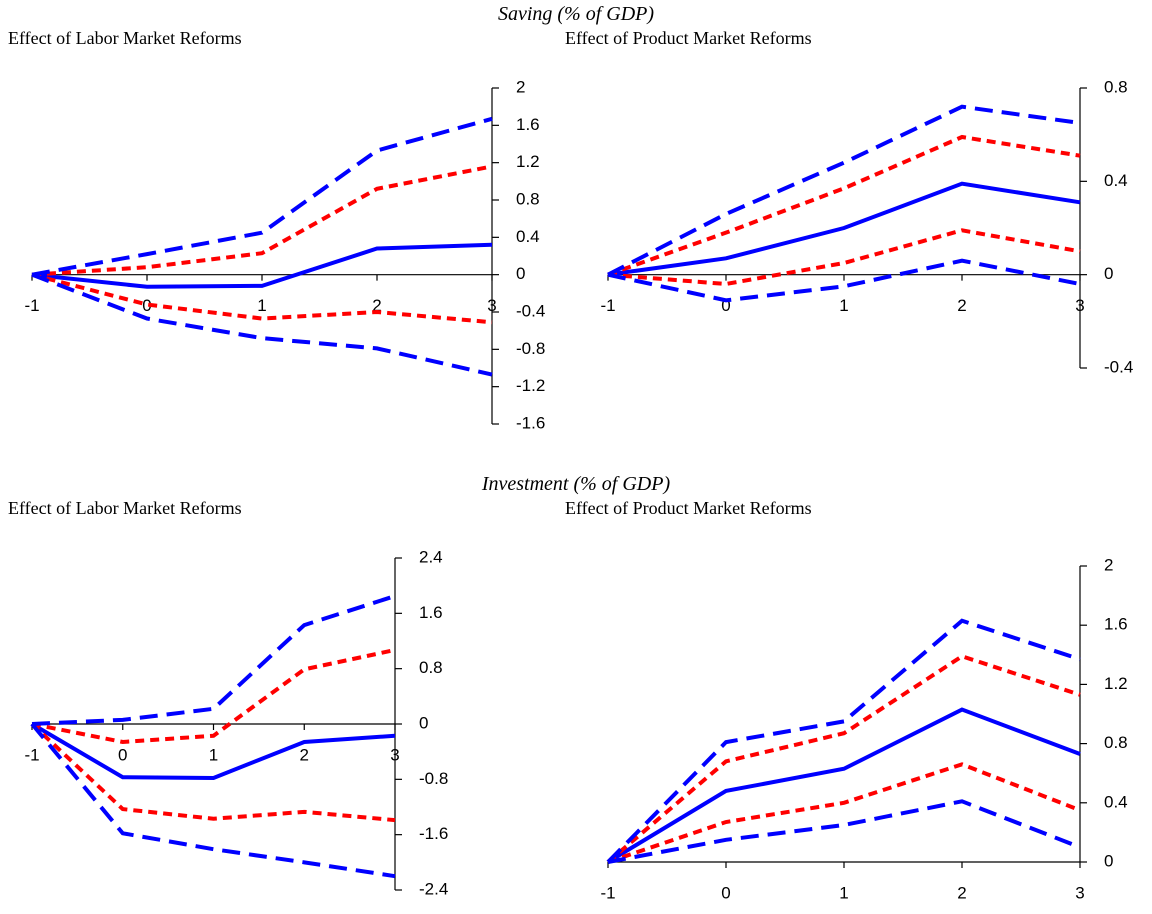  I want to click on section-title: Saving (% of GDP), so click(576, 14).